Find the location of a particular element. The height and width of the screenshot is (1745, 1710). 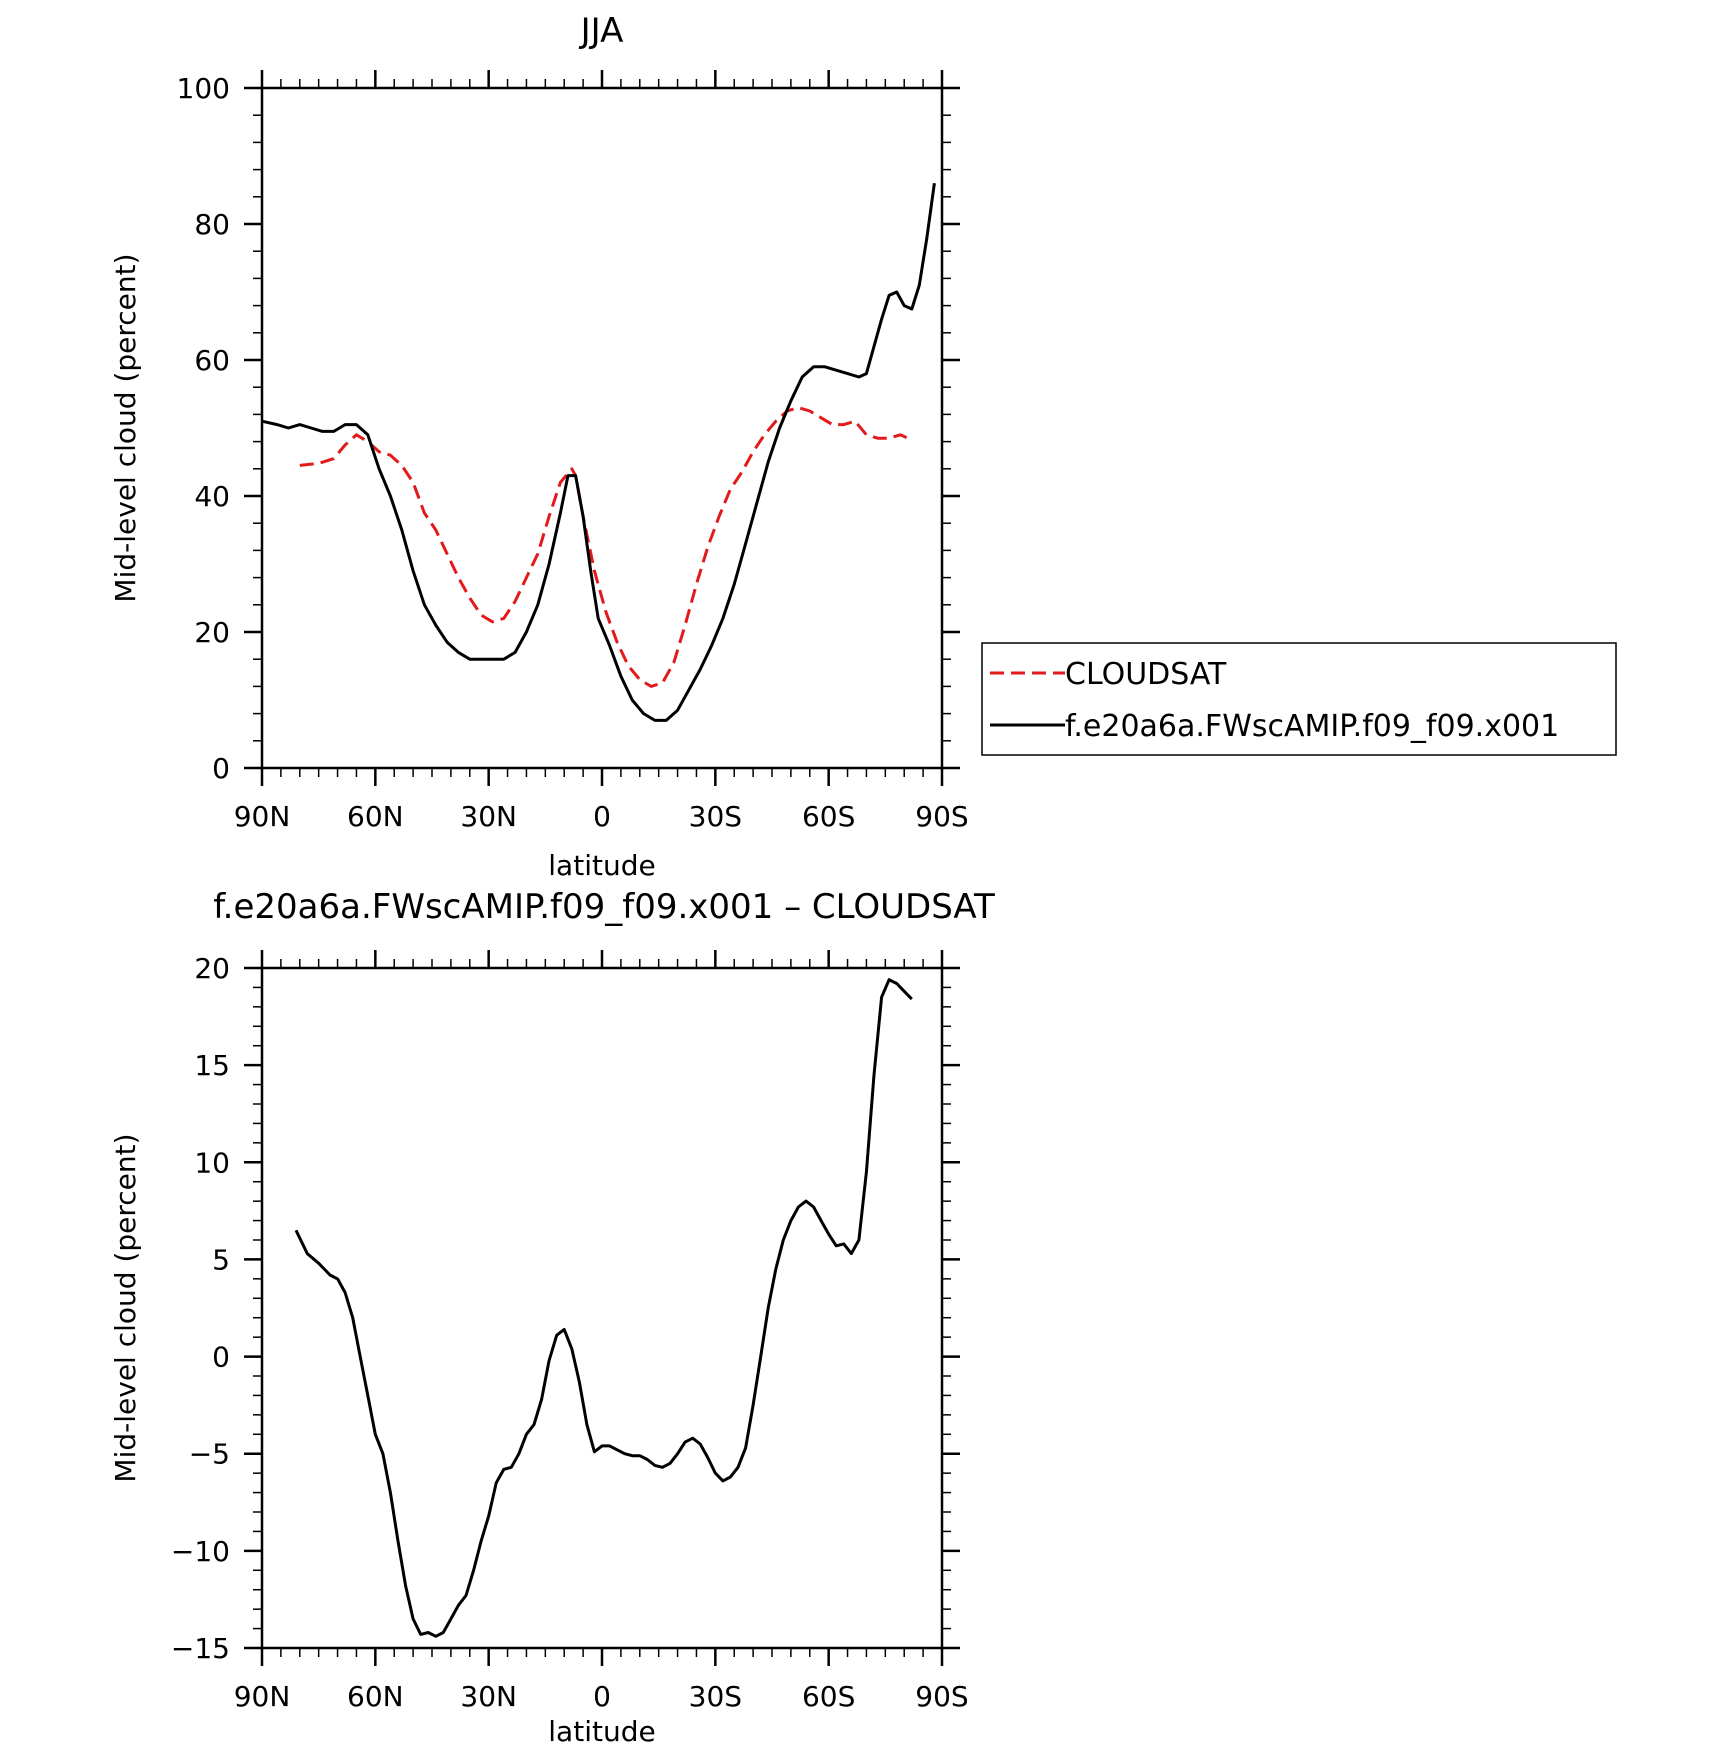

legend: CLOUDSAT f.e20a6a.FWscAMIP.f09_f09.x001 is located at coordinates (1299, 699).